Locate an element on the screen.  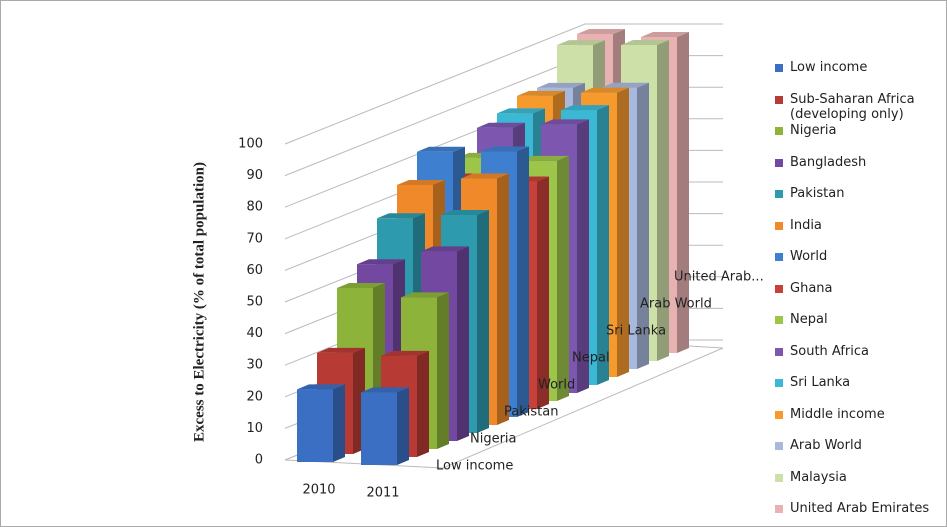
legend-label: Middle income is located at coordinates (837, 414).